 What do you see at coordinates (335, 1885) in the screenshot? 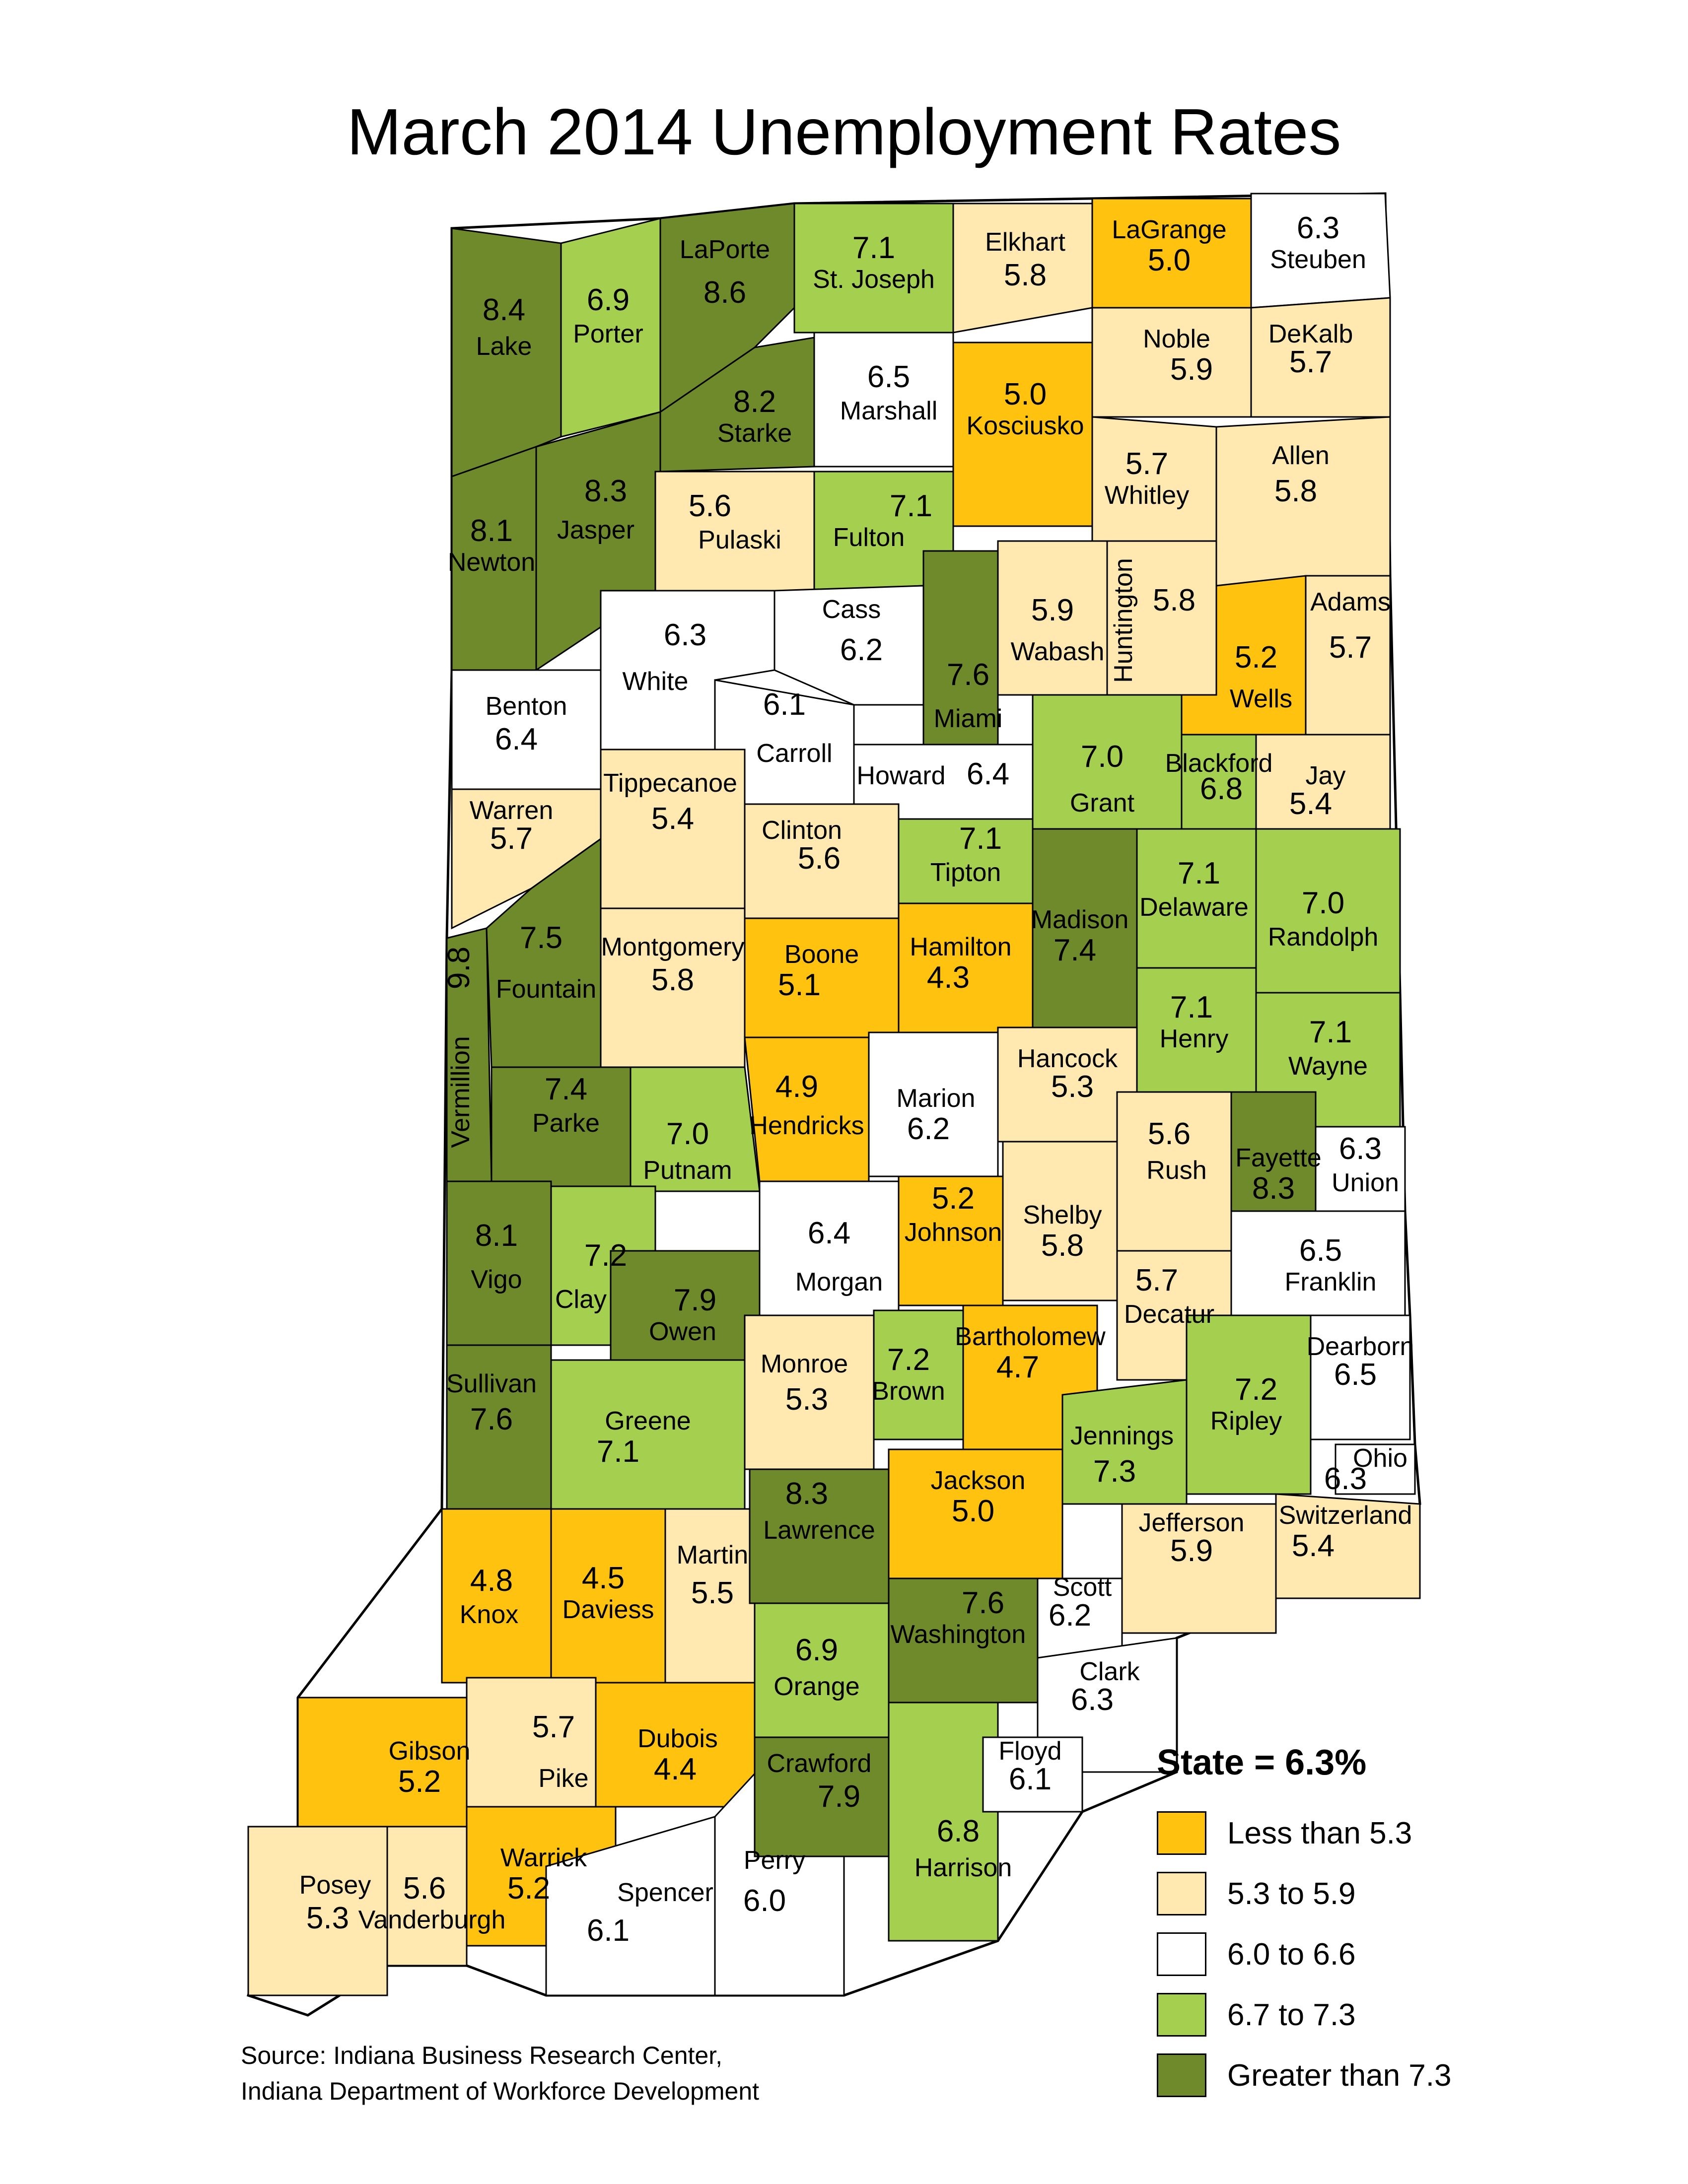
I see `county-name-label: Posey` at bounding box center [335, 1885].